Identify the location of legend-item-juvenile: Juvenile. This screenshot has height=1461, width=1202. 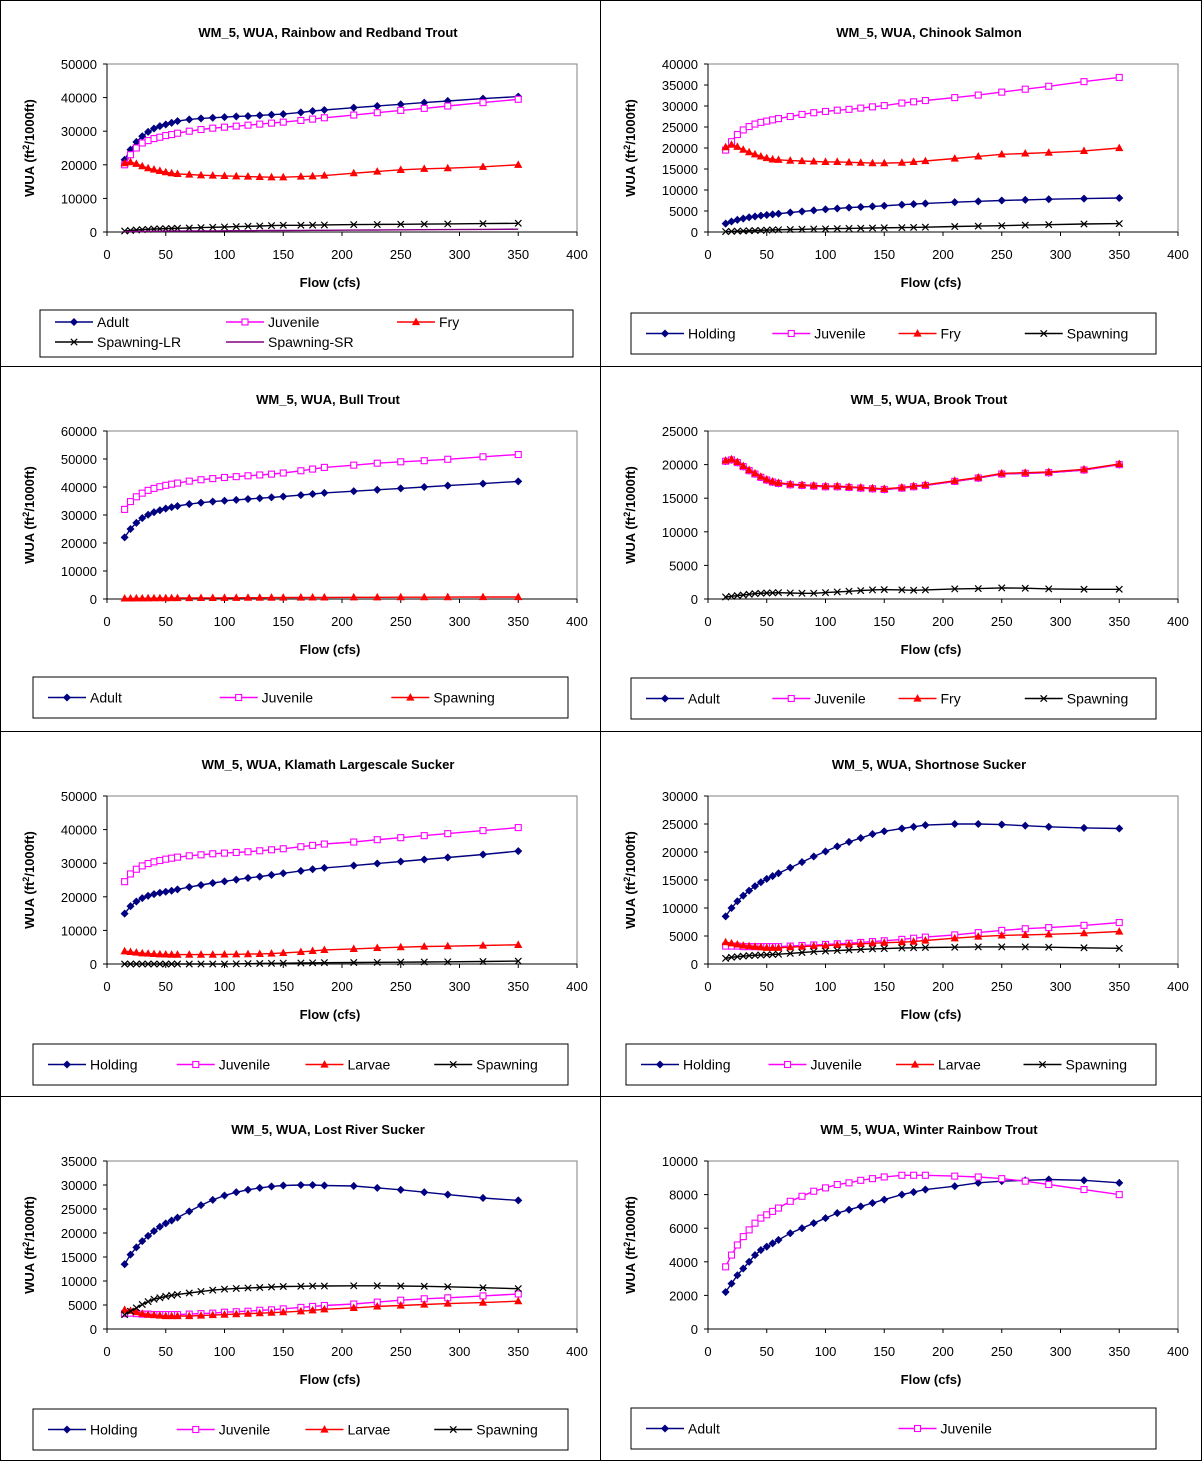
(223, 1065).